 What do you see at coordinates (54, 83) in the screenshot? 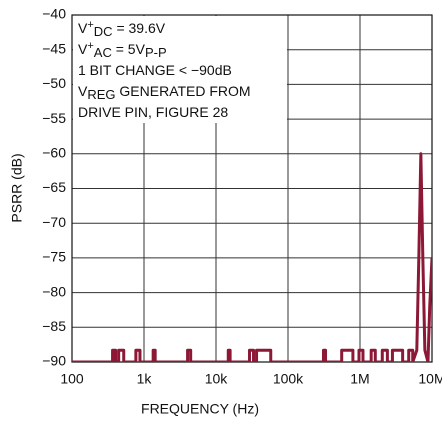
I see `y-tick-label: −50` at bounding box center [54, 83].